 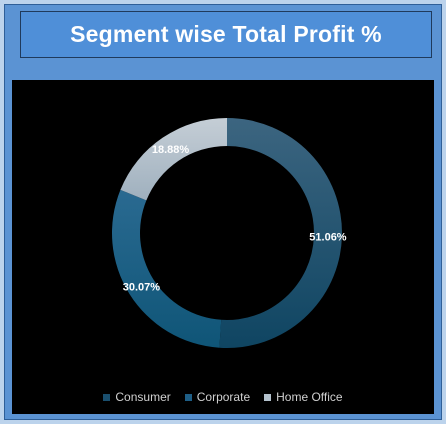 What do you see at coordinates (171, 150) in the screenshot?
I see `data-label-home-office: 18.88%` at bounding box center [171, 150].